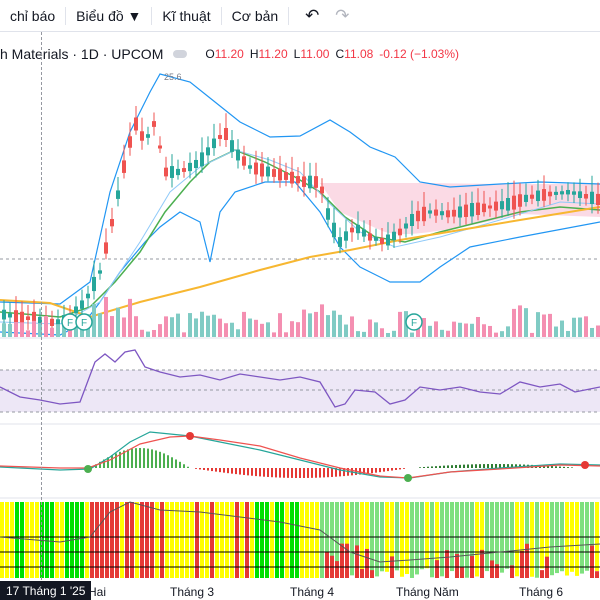 The width and height of the screenshot is (600, 600). Describe the element at coordinates (82, 54) in the screenshot. I see `symbol-title: h Materials · 1D · UPCOM` at that location.